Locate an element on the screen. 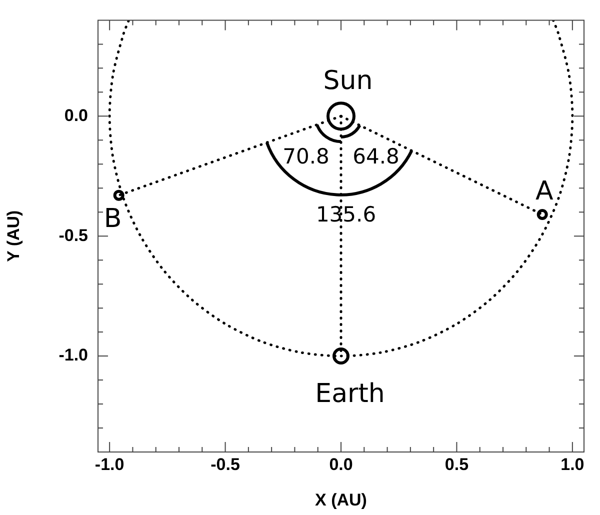 Image resolution: width=600 pixels, height=515 pixels. x-tick-label: 0.5 is located at coordinates (456, 464).